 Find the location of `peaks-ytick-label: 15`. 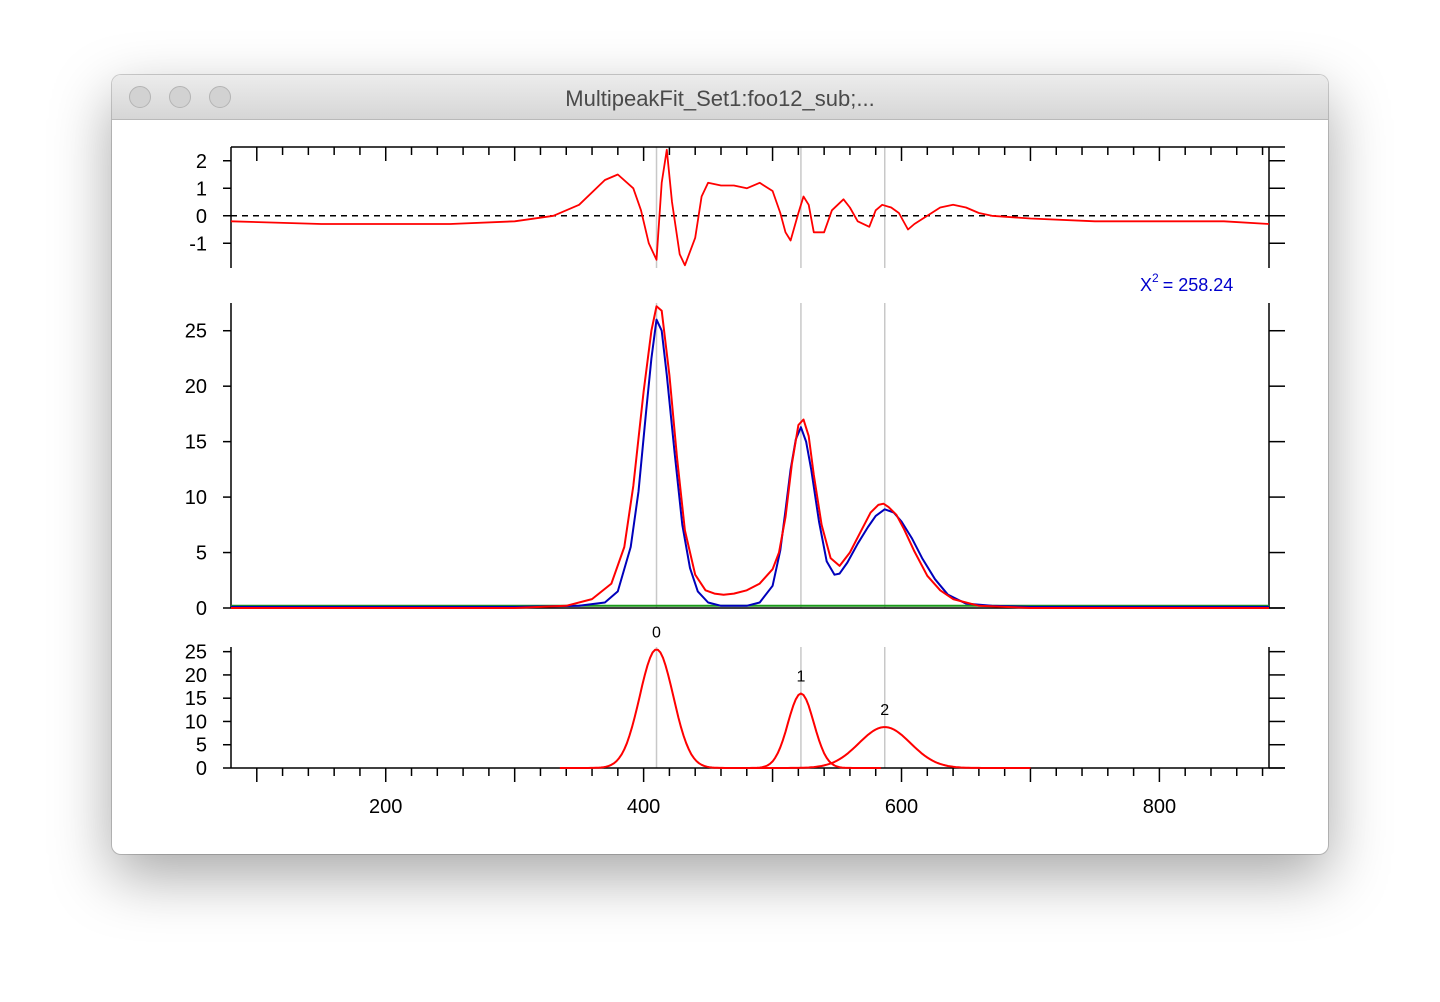

peaks-ytick-label: 15 is located at coordinates (196, 699).